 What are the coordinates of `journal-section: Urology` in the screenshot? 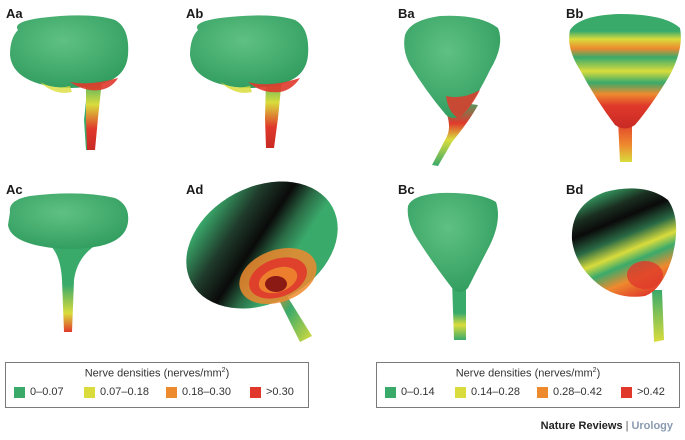 It's located at (652, 426).